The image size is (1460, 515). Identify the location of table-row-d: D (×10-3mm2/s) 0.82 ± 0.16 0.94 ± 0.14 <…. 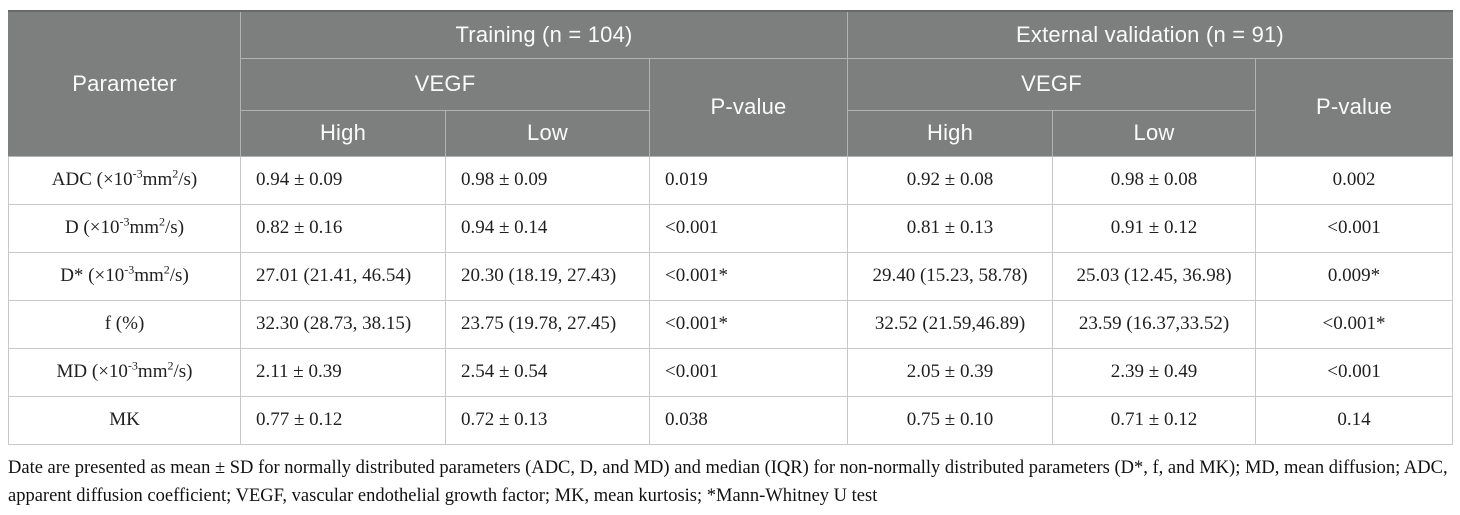
(731, 228).